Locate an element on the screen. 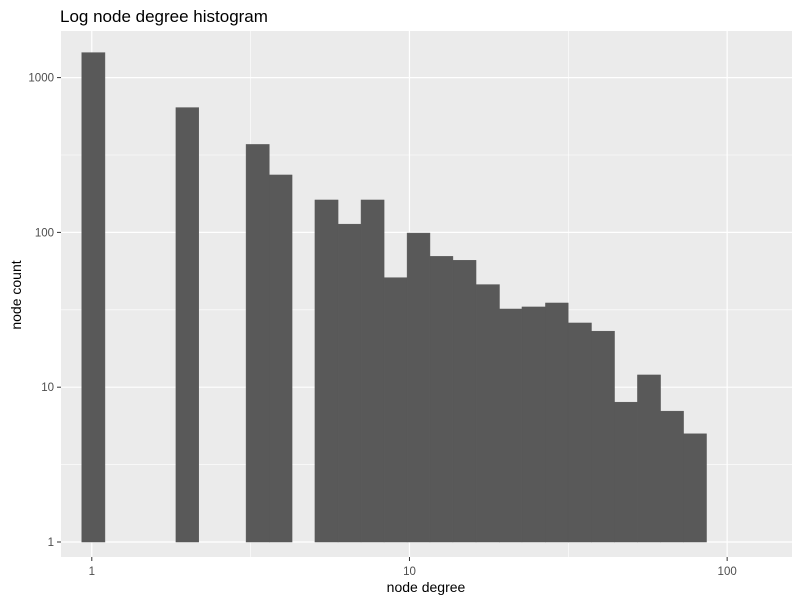 This screenshot has height=602, width=800. y-tick-label: 1 is located at coordinates (51, 543).